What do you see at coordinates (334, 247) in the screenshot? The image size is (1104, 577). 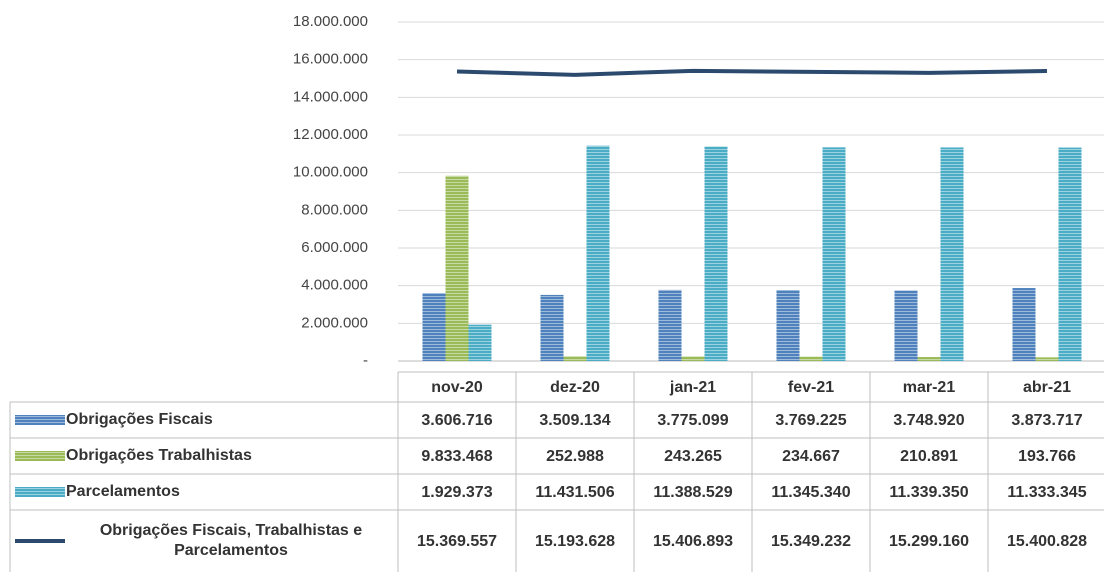 I see `y-tick-label: 6.000.000` at bounding box center [334, 247].